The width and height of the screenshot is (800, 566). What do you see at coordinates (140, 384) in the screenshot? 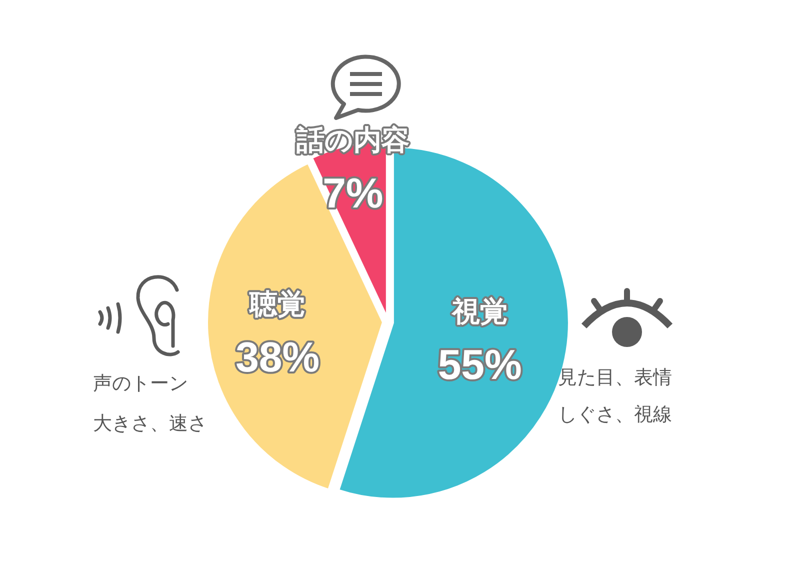
I see `text: 声のトーン` at bounding box center [140, 384].